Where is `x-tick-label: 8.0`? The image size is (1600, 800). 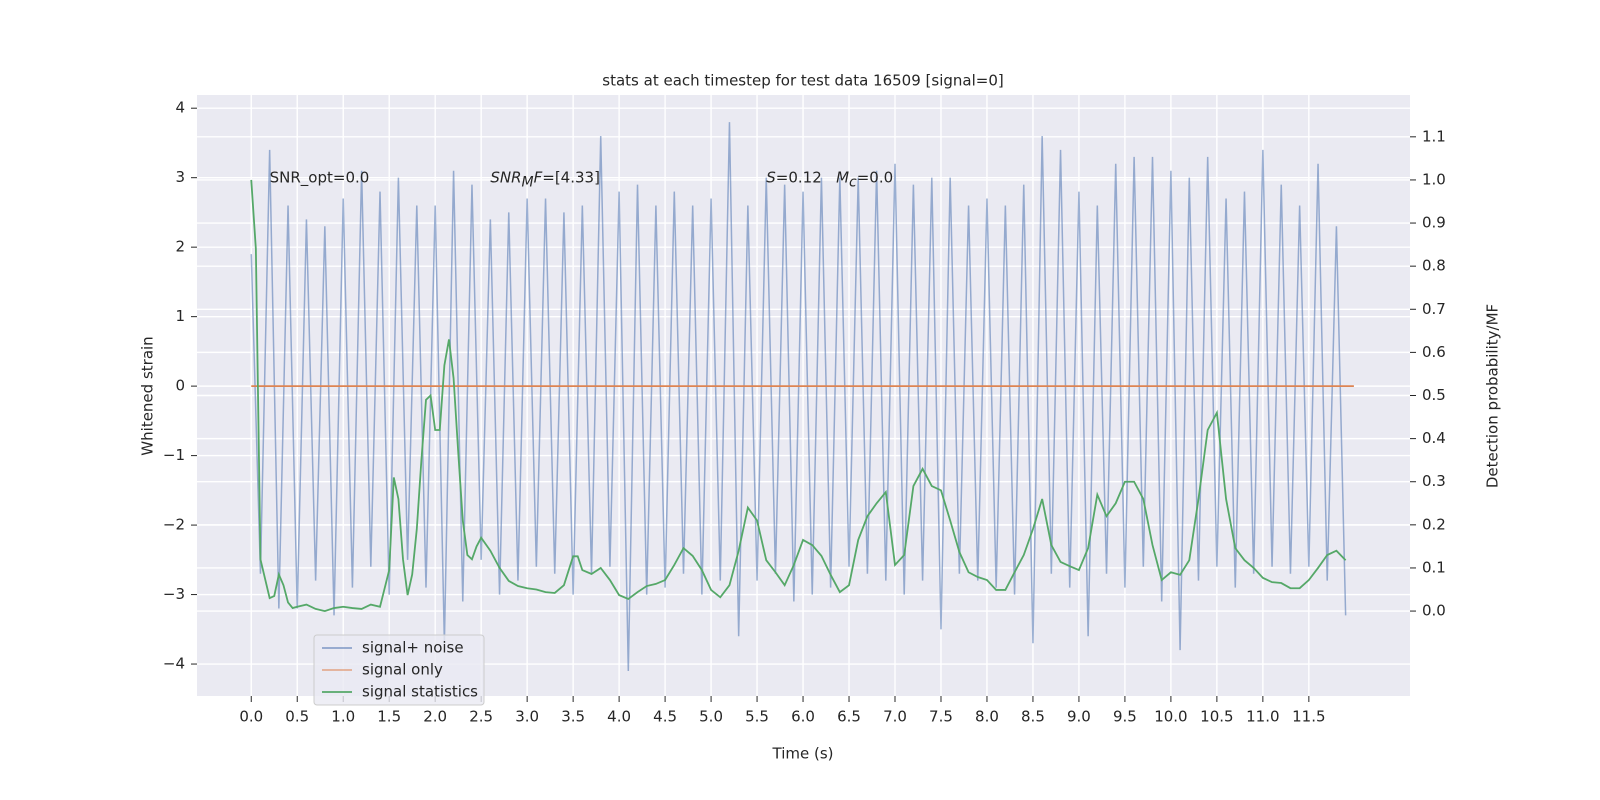
x-tick-label: 8.0 is located at coordinates (987, 717).